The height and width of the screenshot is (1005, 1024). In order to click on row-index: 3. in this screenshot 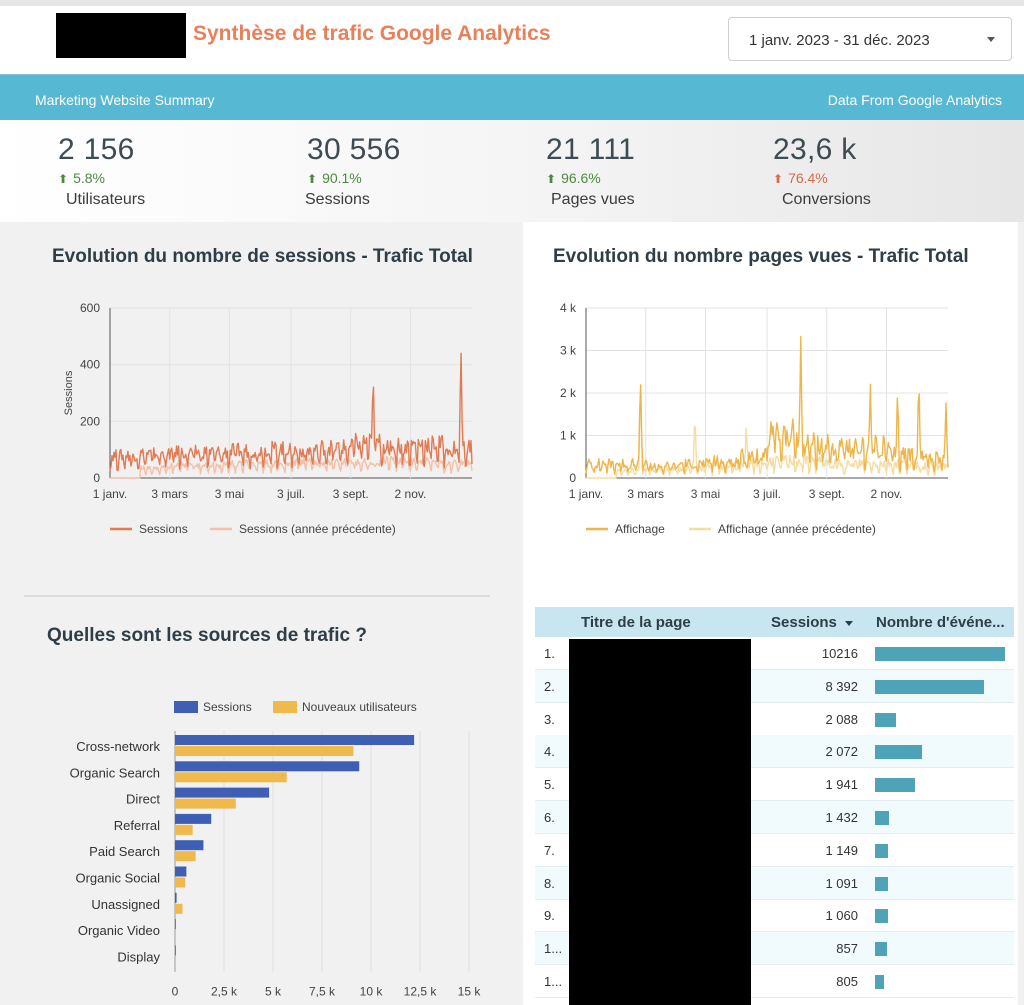, I will do `click(549, 719)`.